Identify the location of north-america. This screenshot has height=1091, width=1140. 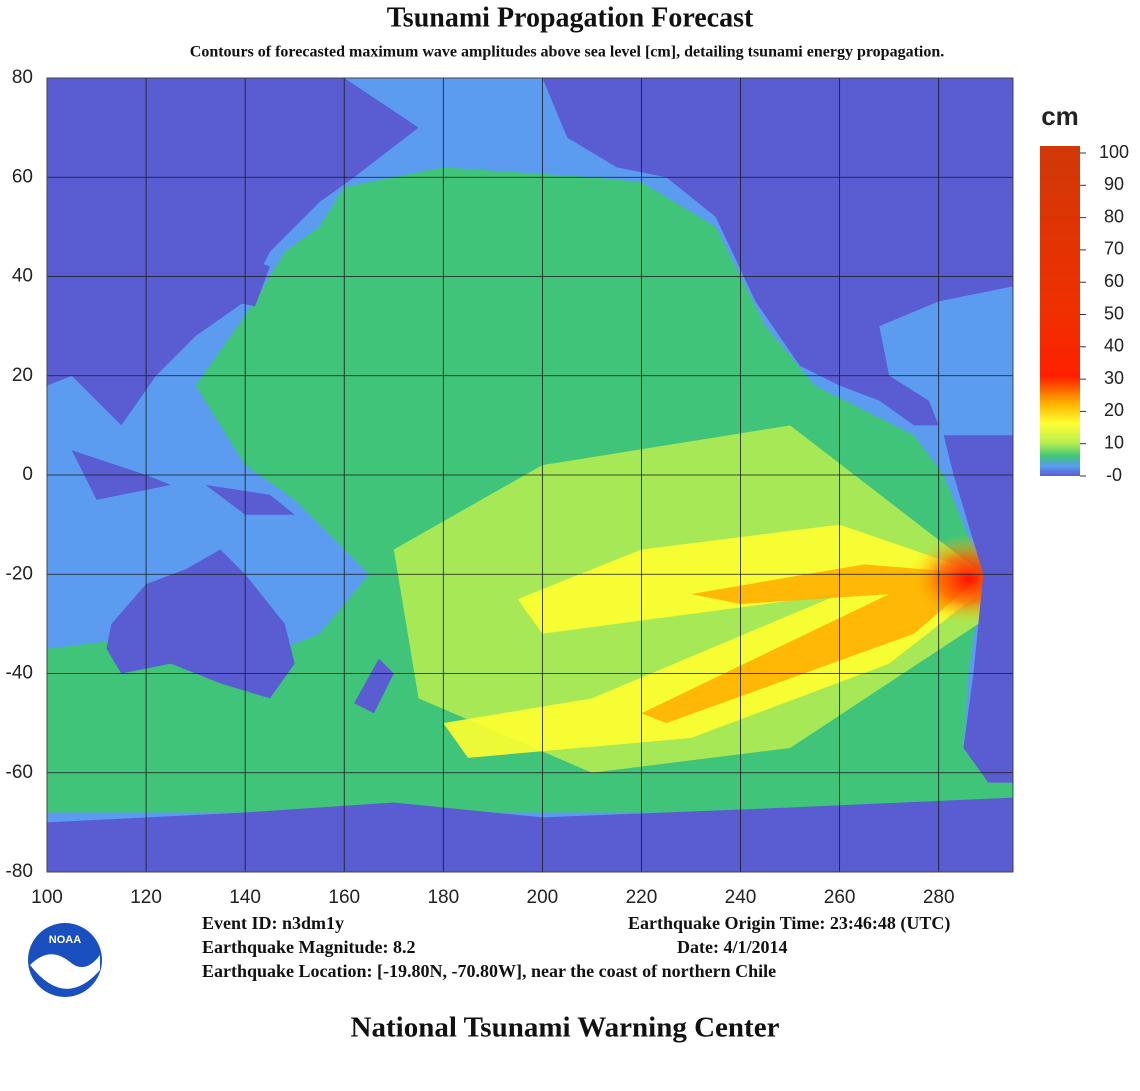
(777, 252).